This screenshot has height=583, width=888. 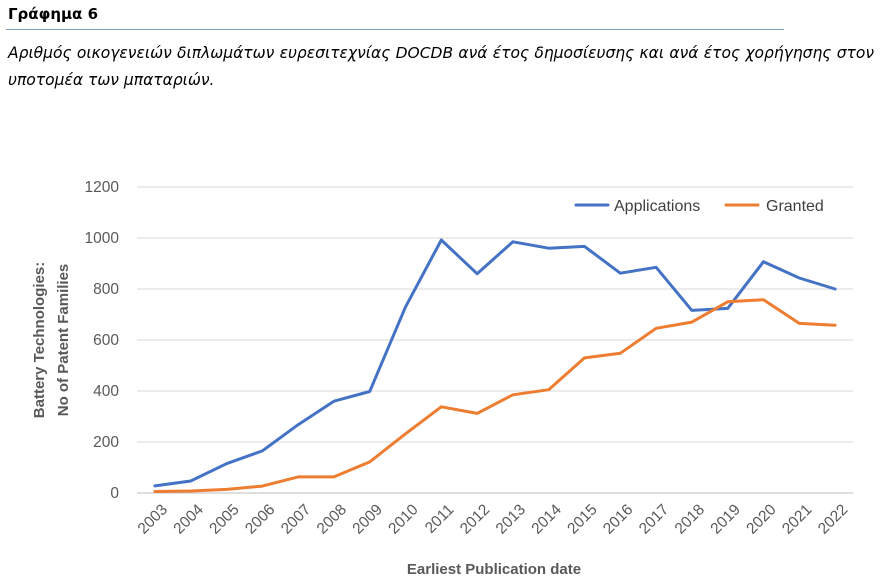 I want to click on x-tick-label: 2018, so click(x=690, y=519).